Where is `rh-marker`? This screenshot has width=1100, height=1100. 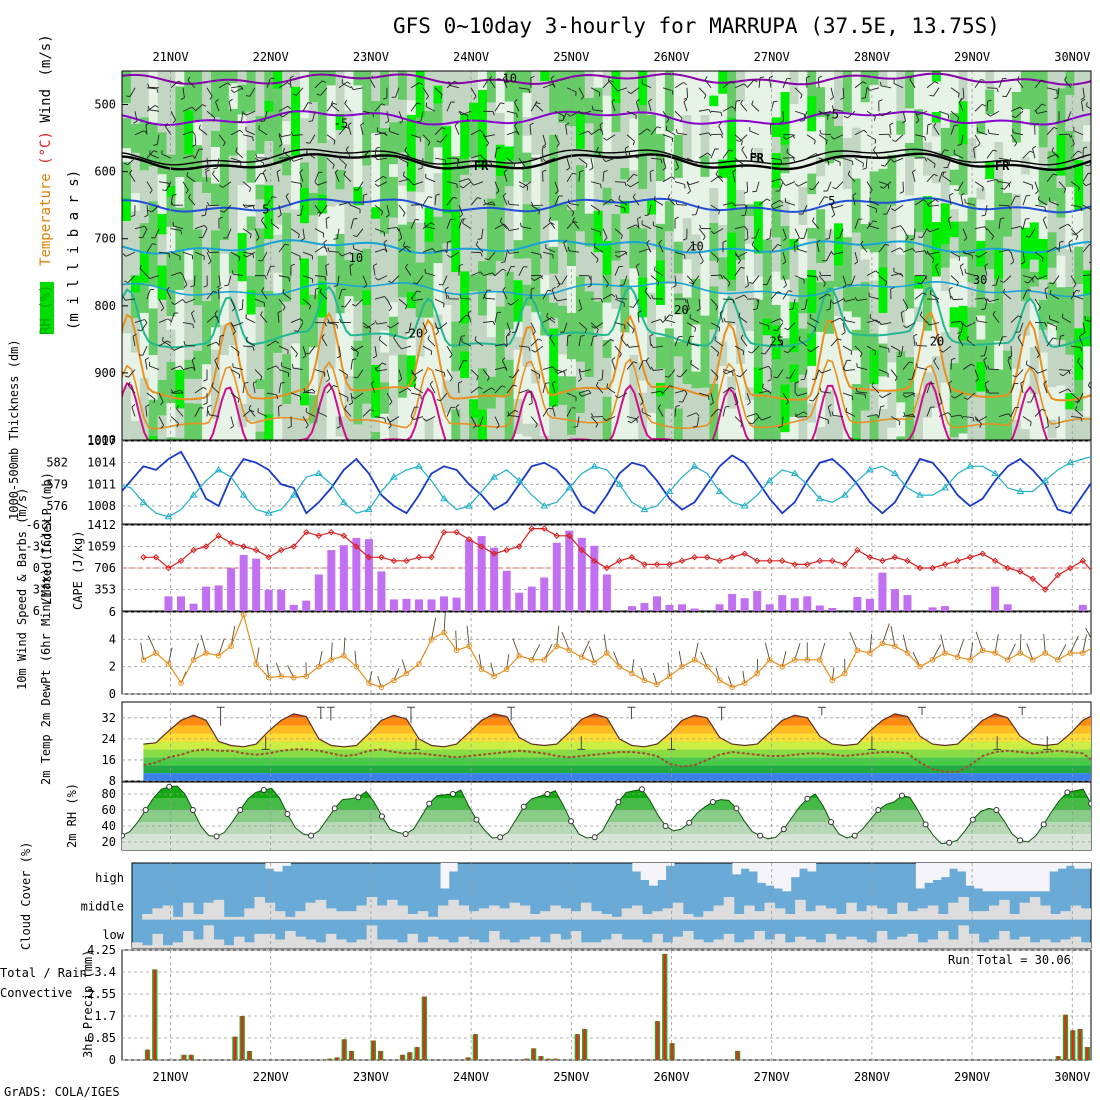 rh-marker is located at coordinates (712, 802).